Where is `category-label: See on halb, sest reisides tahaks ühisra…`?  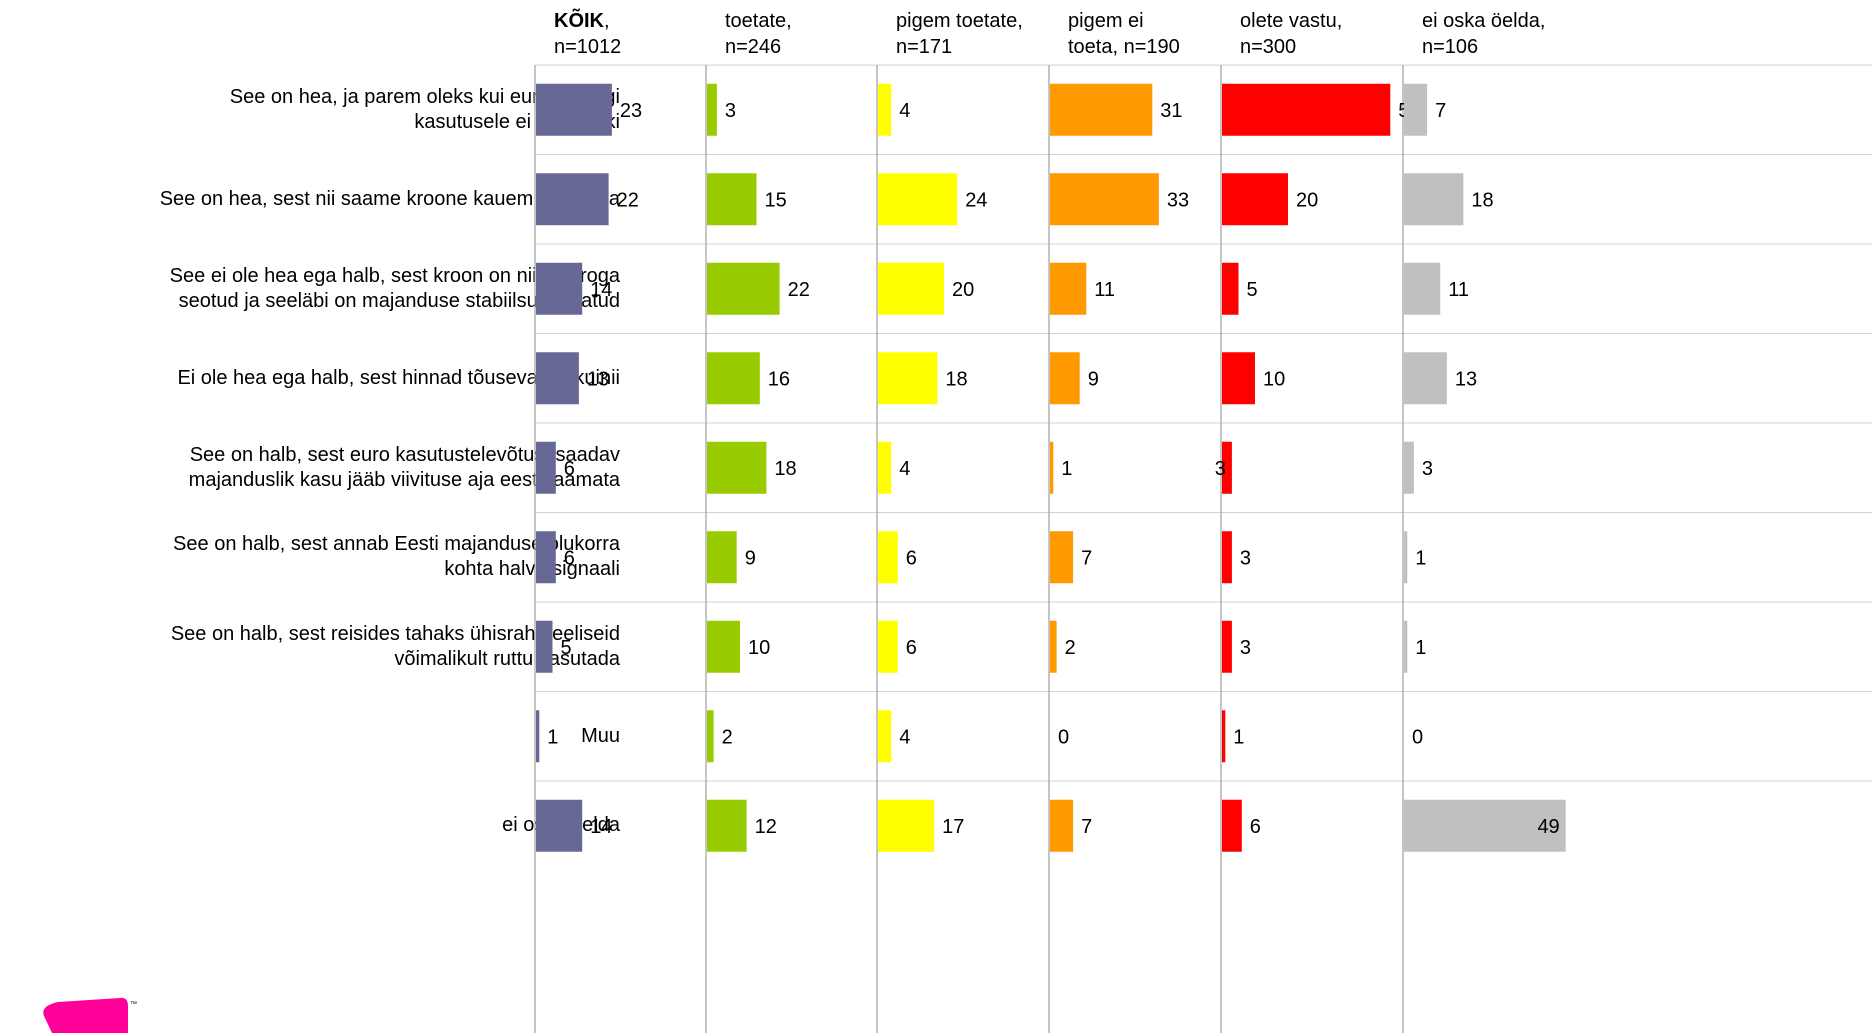
category-label: See on halb, sest reisides tahaks ühisra… is located at coordinates (310, 647).